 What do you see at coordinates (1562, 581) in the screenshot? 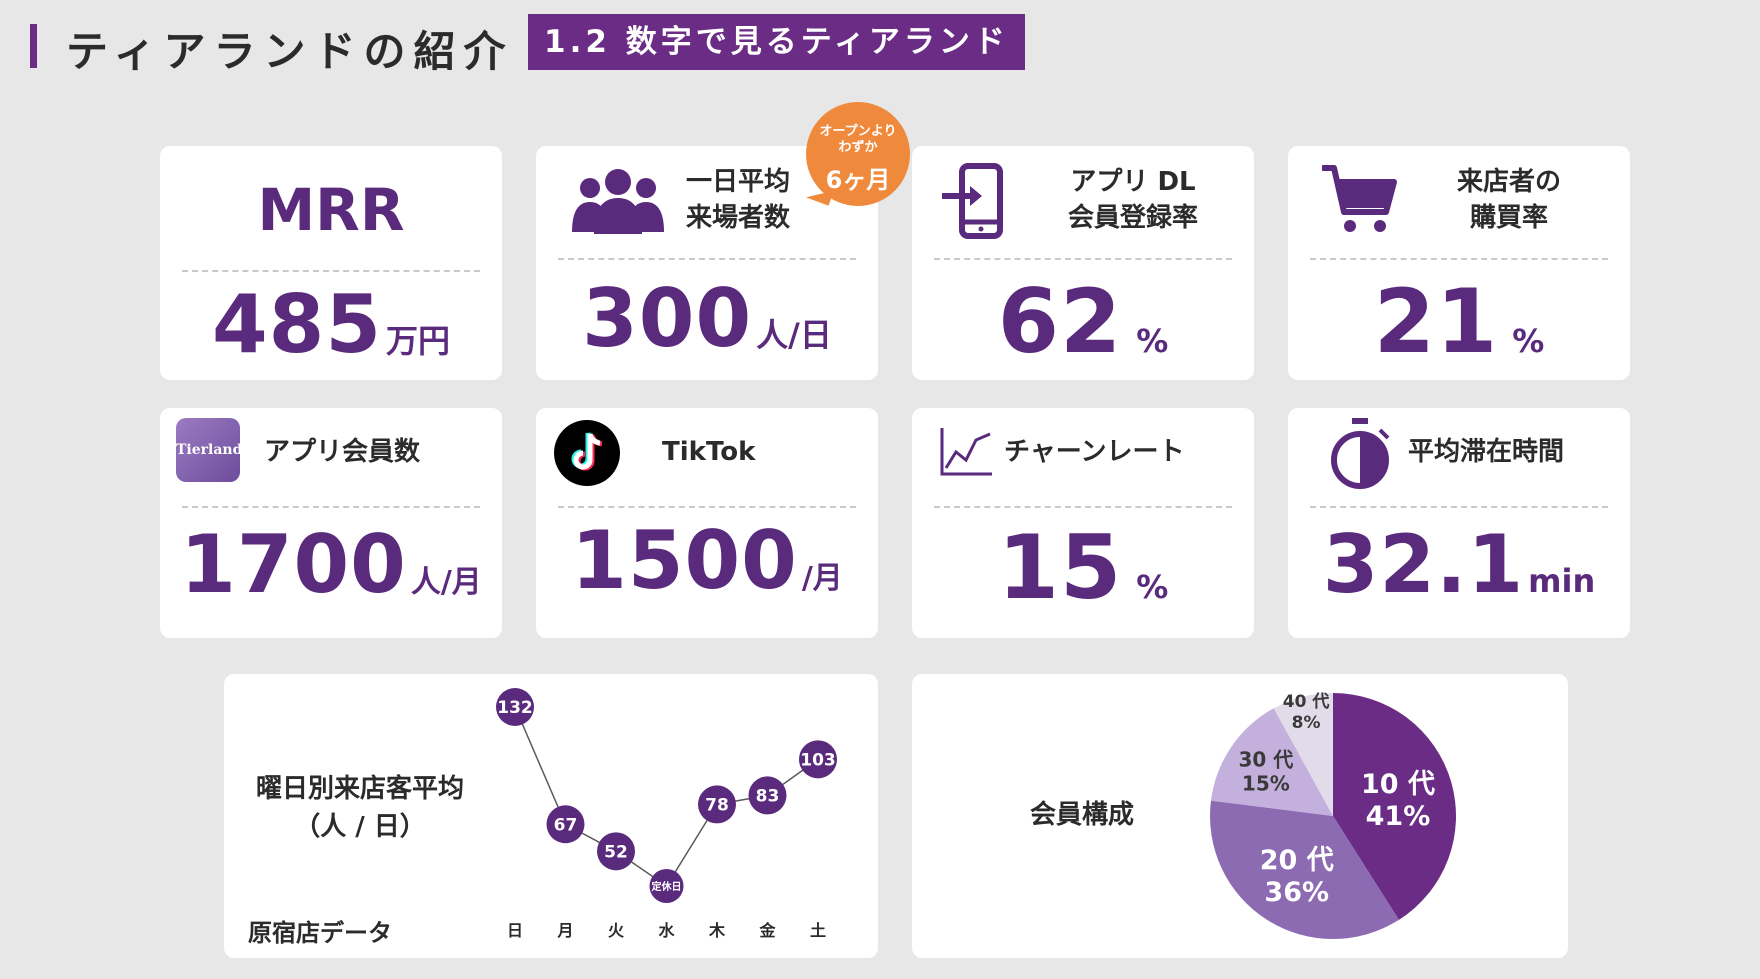
I see `stay-unit: min` at bounding box center [1562, 581].